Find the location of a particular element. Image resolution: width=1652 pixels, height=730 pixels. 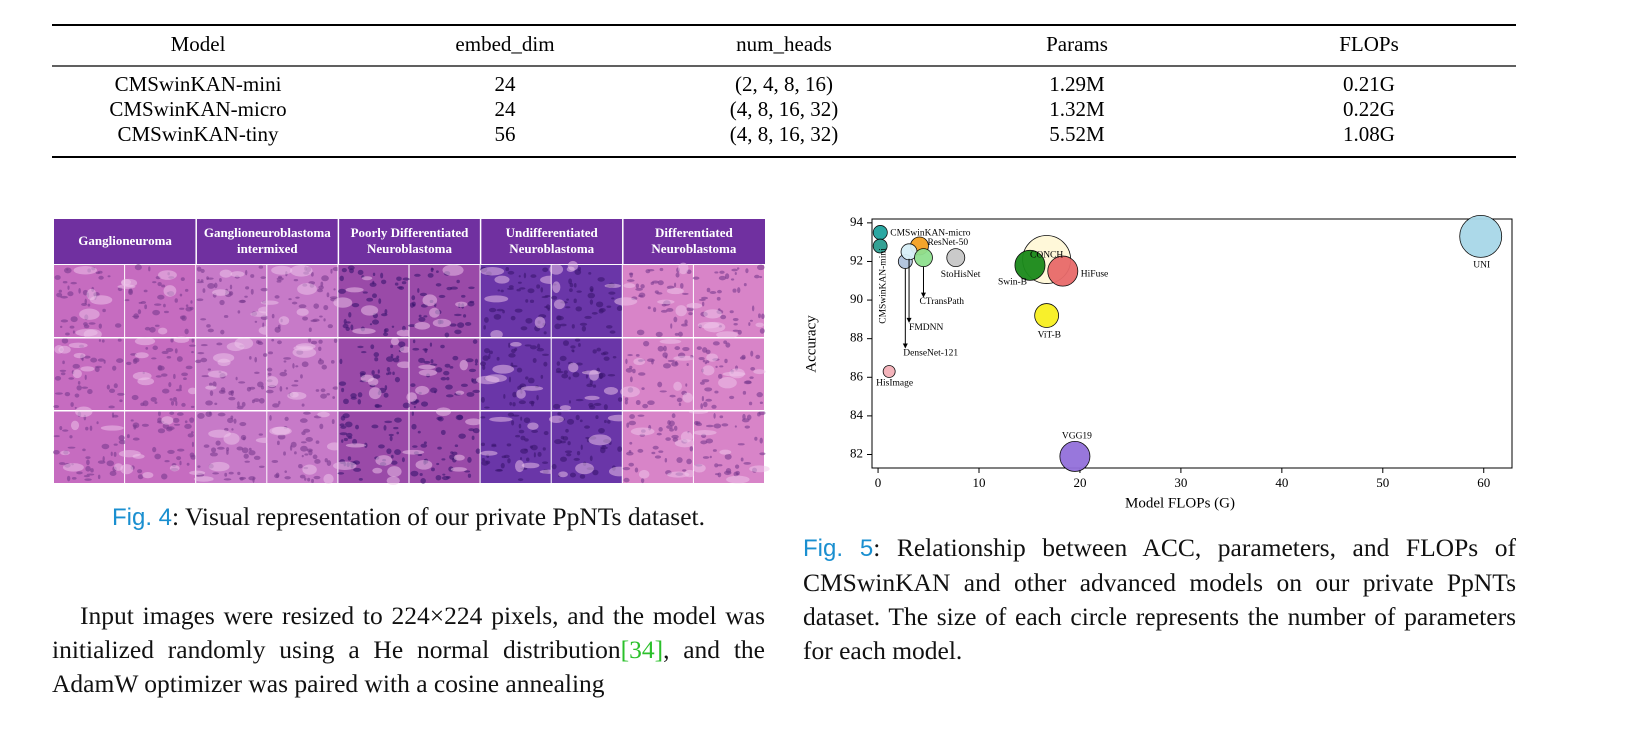

point-label: UNI is located at coordinates (1481, 266).